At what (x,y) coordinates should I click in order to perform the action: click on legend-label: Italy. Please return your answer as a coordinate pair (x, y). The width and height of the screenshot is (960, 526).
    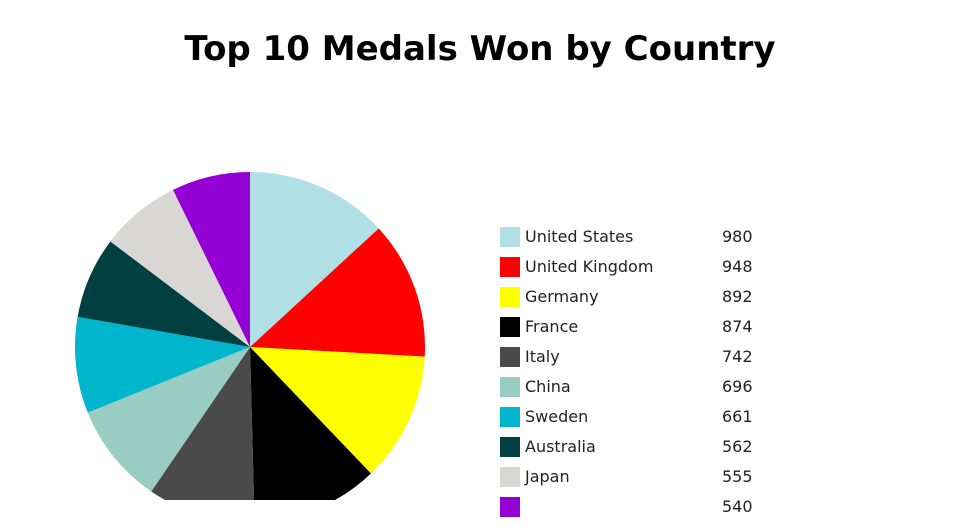
    Looking at the image, I should click on (542, 356).